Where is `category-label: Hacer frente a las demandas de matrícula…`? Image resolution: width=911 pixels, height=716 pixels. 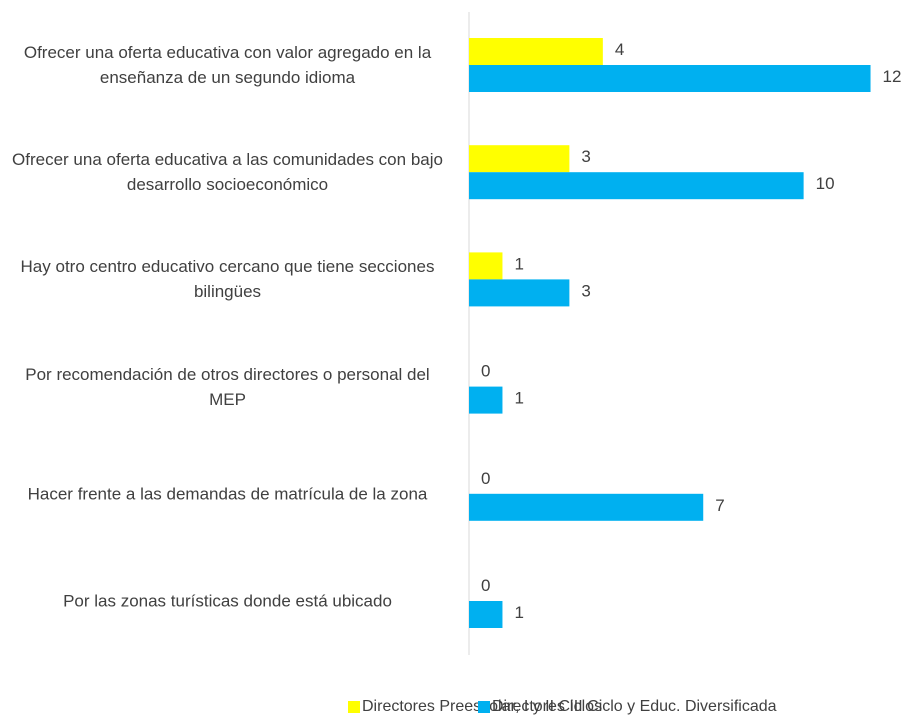 category-label: Hacer frente a las demandas de matrícula… is located at coordinates (227, 494).